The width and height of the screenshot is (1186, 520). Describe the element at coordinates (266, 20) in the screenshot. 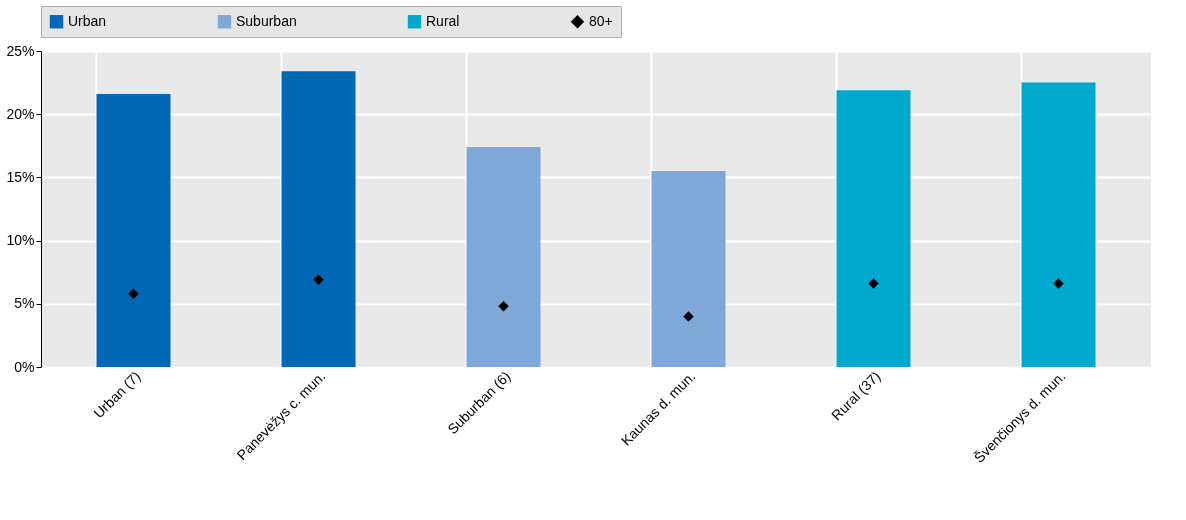

I see `legend-label: Suburban` at that location.